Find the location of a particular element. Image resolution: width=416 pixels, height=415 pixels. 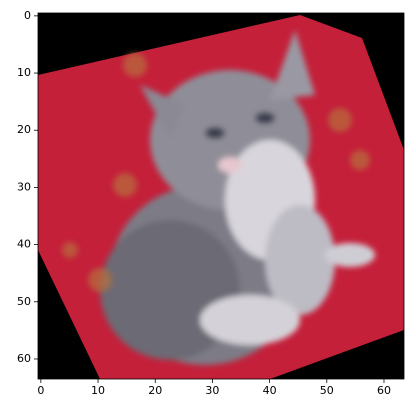

x-tick-label: 50 is located at coordinates (327, 390).